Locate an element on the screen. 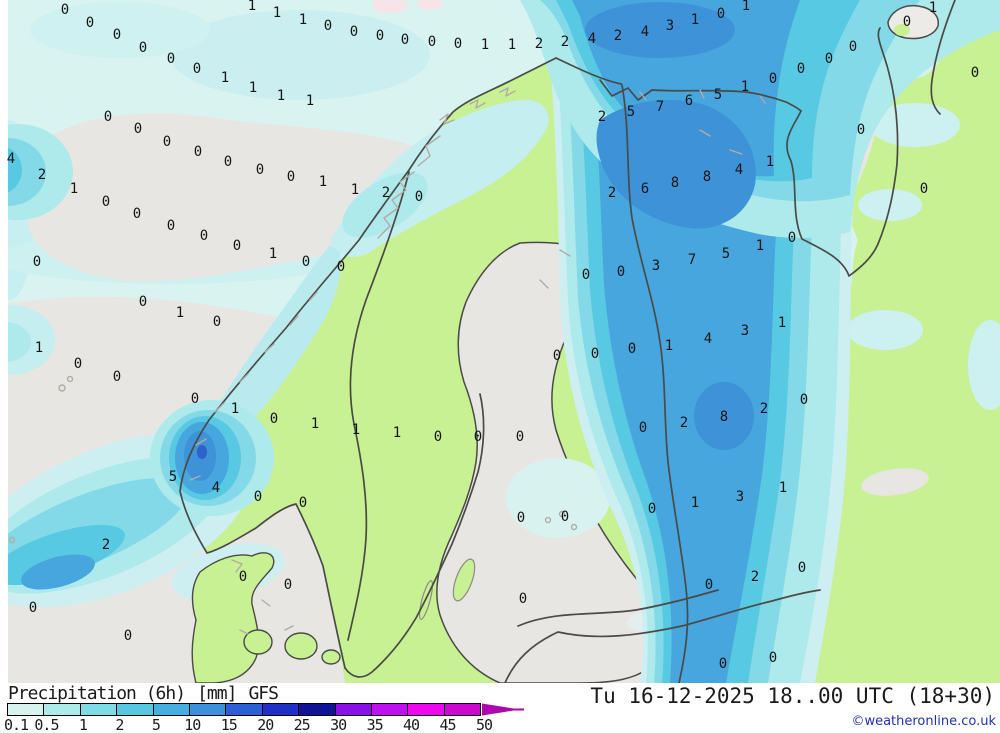 The width and height of the screenshot is (1000, 733). finland-russia-border is located at coordinates (655, 383).